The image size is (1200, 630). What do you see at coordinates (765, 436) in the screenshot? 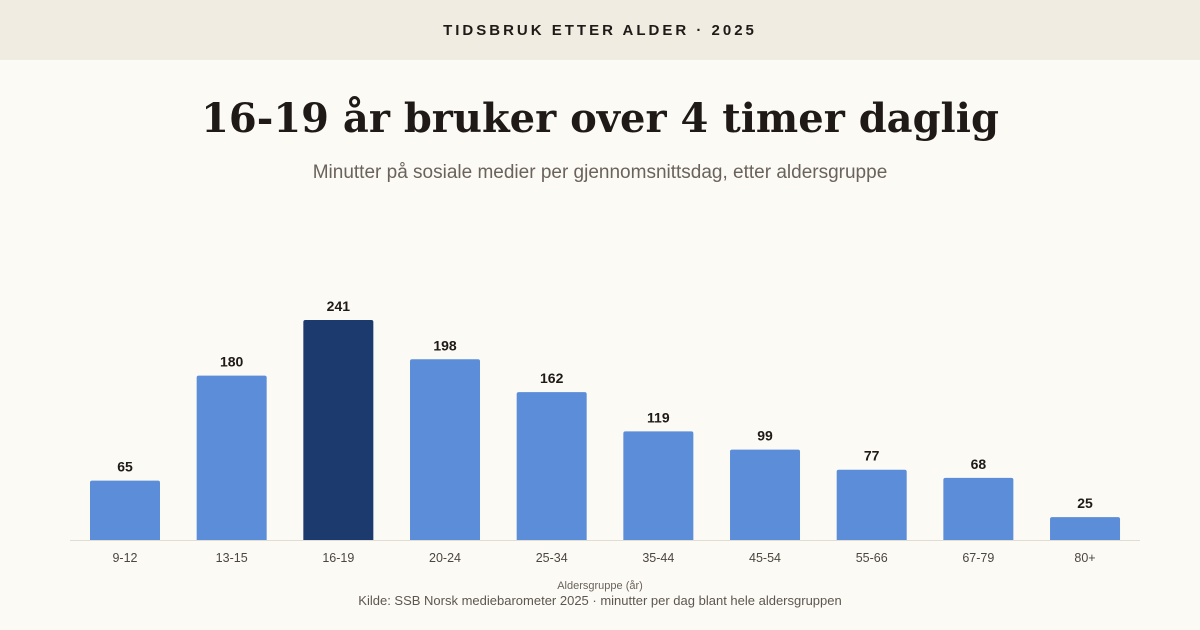
I see `value-label-45-54: 99` at bounding box center [765, 436].